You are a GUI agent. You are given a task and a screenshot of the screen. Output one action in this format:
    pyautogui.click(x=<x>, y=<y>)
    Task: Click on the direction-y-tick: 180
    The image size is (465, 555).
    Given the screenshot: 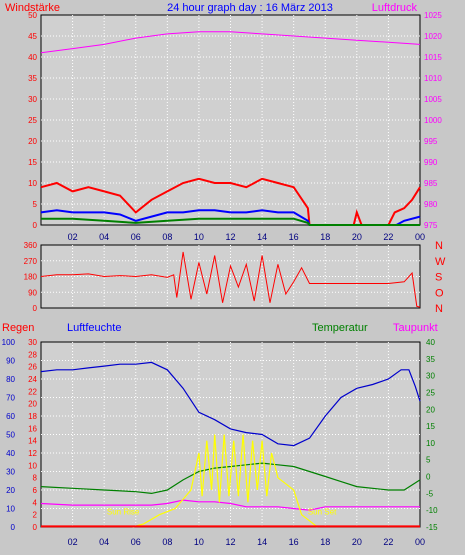 What is the action you would take?
    pyautogui.click(x=31, y=277)
    